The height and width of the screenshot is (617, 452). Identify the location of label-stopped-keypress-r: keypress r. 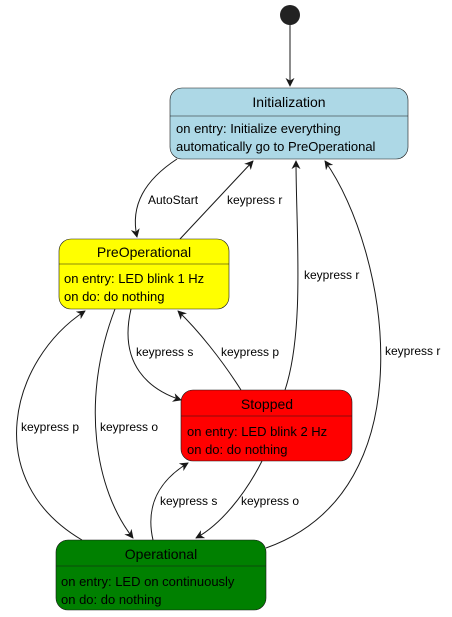
(331, 275).